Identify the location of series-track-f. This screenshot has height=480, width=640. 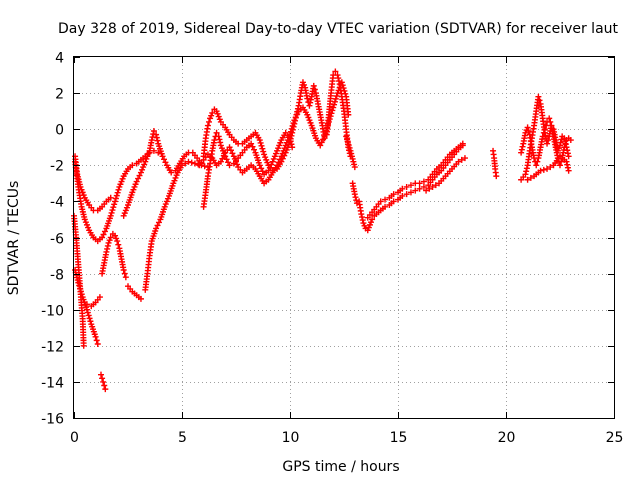
(103, 382).